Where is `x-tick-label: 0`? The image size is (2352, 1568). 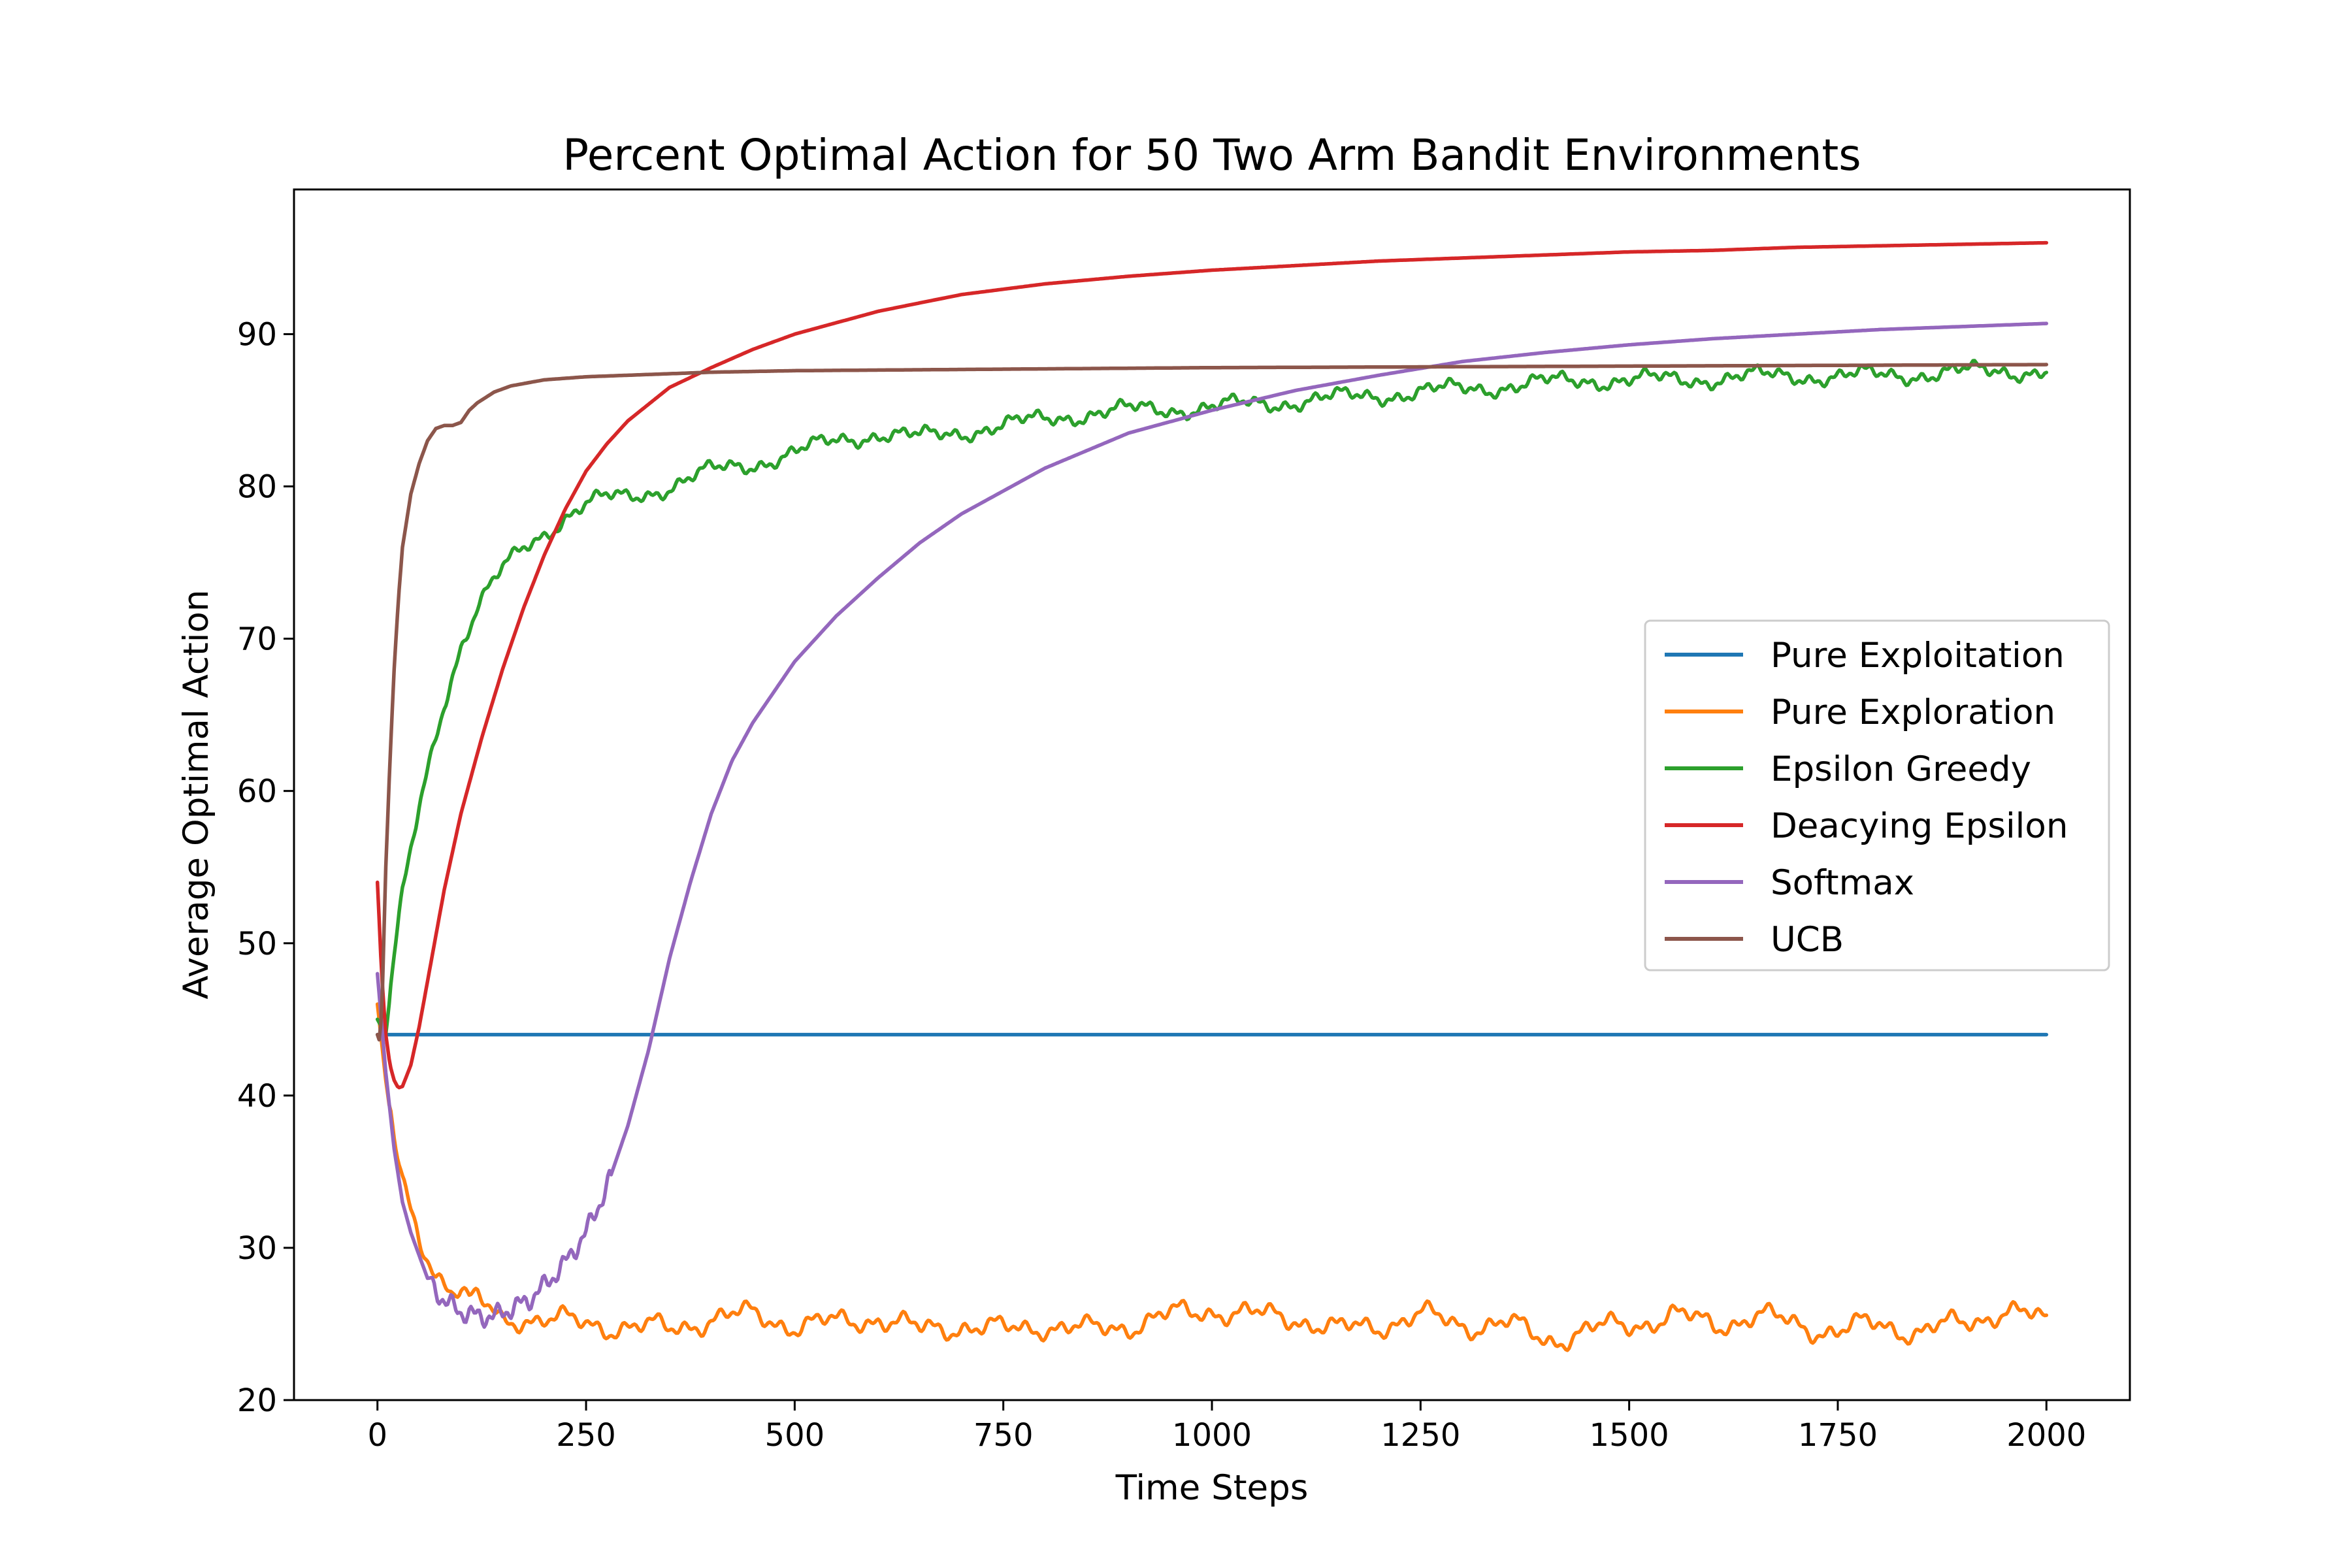
x-tick-label: 0 is located at coordinates (377, 1435).